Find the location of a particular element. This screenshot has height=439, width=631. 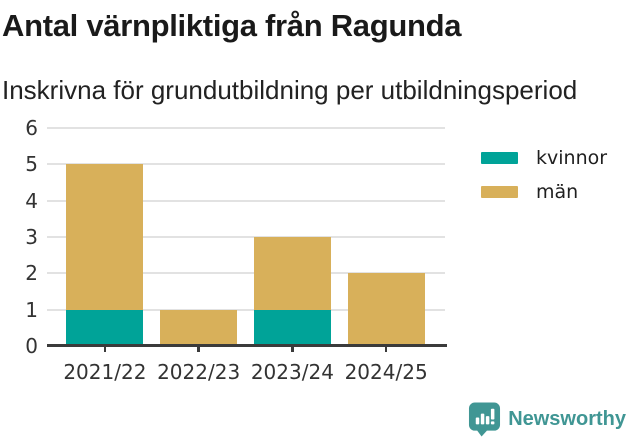

y-tick-label: 6 is located at coordinates (31, 128).